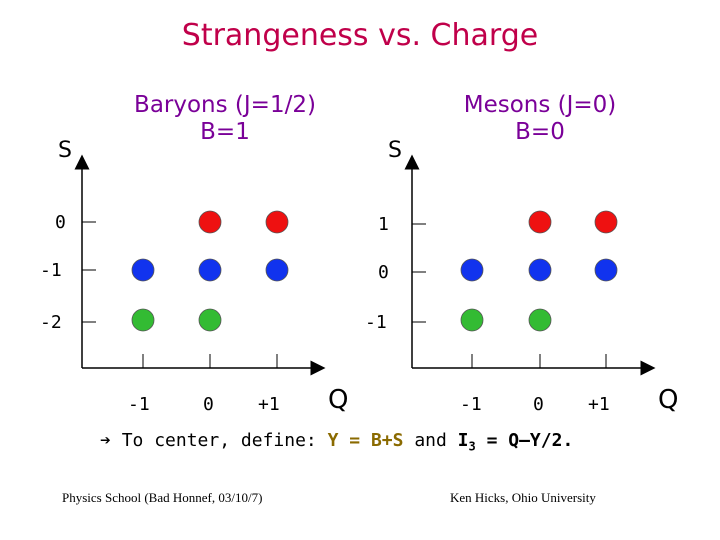 This screenshot has width=720, height=540. Describe the element at coordinates (463, 440) in the screenshot. I see `isospin-symbol: I` at that location.